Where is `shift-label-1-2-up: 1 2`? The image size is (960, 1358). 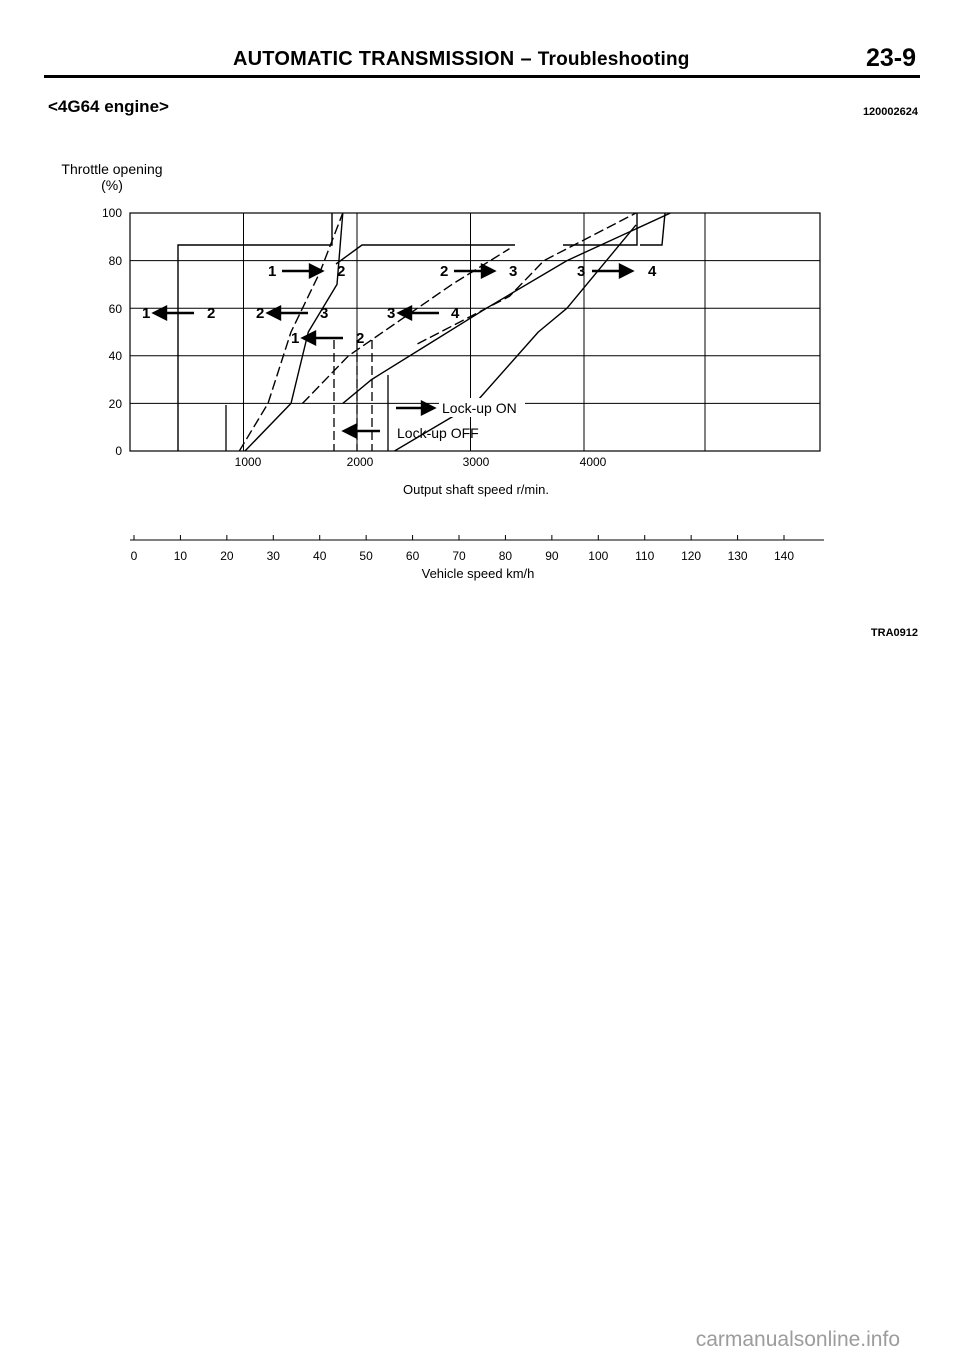
shift-label-1-2-up: 1 2 is located at coordinates (306, 271).